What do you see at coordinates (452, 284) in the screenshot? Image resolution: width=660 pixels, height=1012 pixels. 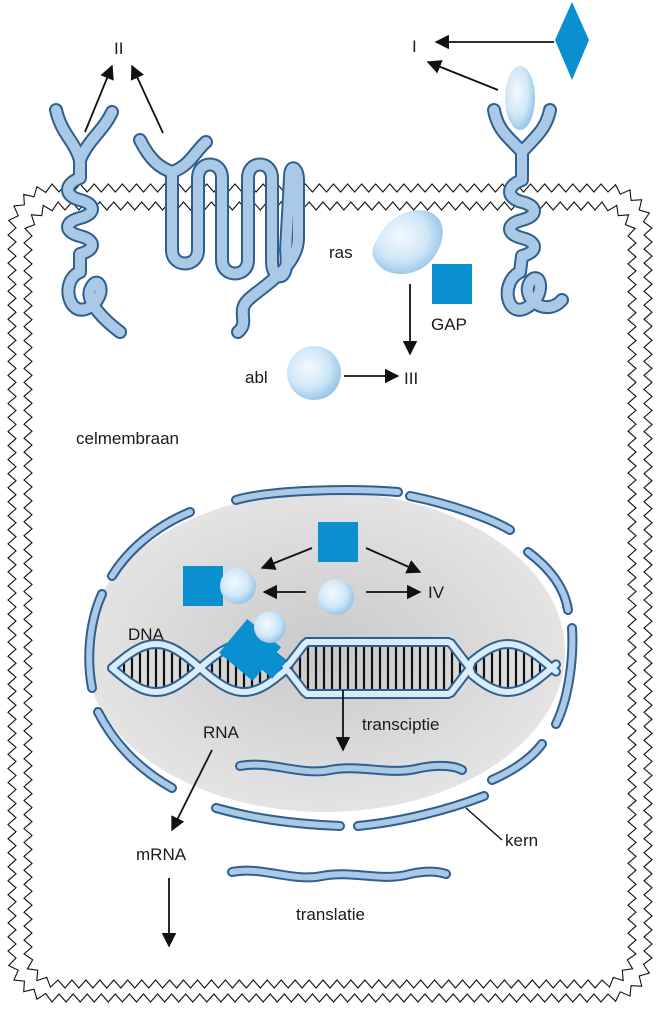 I see `gap-square` at bounding box center [452, 284].